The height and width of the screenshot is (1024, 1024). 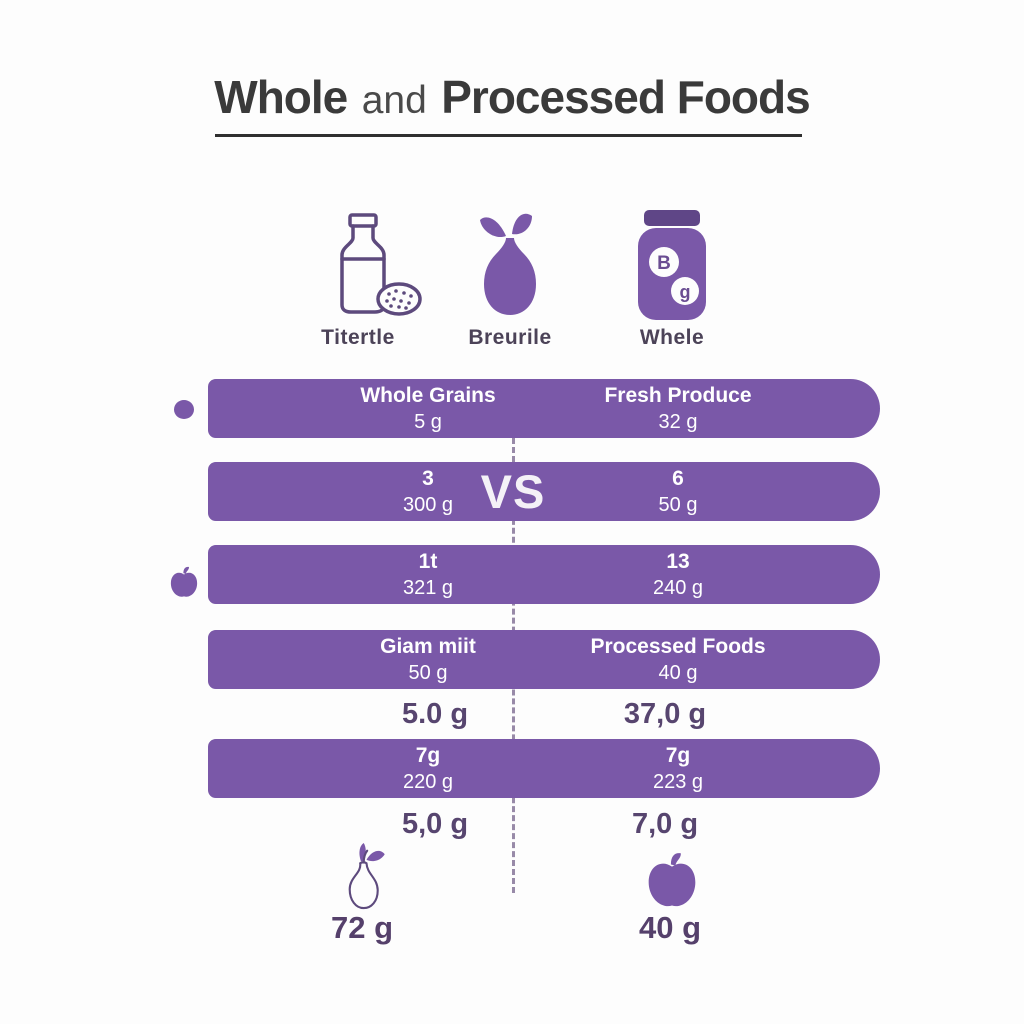 What do you see at coordinates (381, 264) in the screenshot?
I see `milk-bottle-cookie-icon` at bounding box center [381, 264].